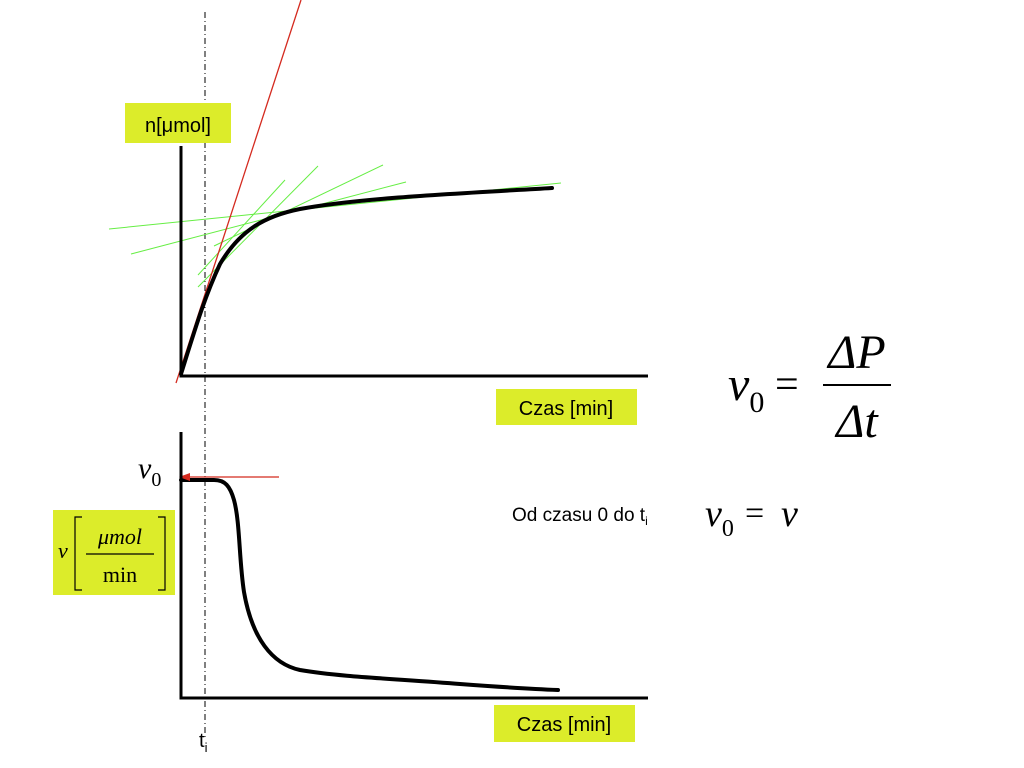 The width and height of the screenshot is (1024, 768). What do you see at coordinates (206, 747) in the screenshot?
I see `ti-marker-subscript: i` at bounding box center [206, 747].